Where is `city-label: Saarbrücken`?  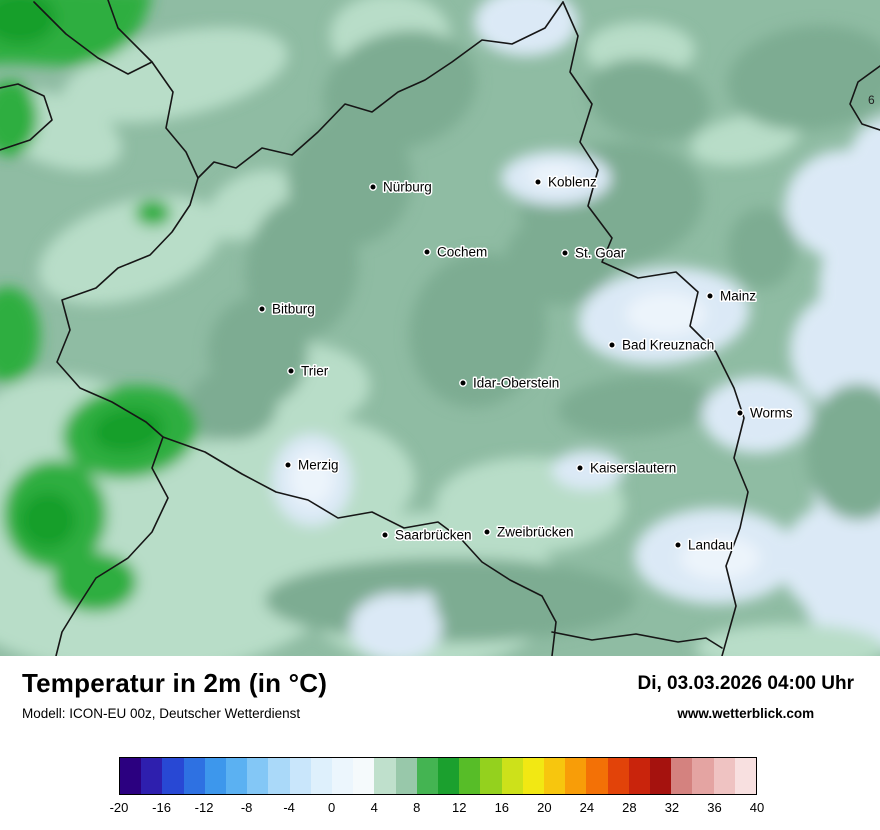 city-label: Saarbrücken is located at coordinates (433, 535).